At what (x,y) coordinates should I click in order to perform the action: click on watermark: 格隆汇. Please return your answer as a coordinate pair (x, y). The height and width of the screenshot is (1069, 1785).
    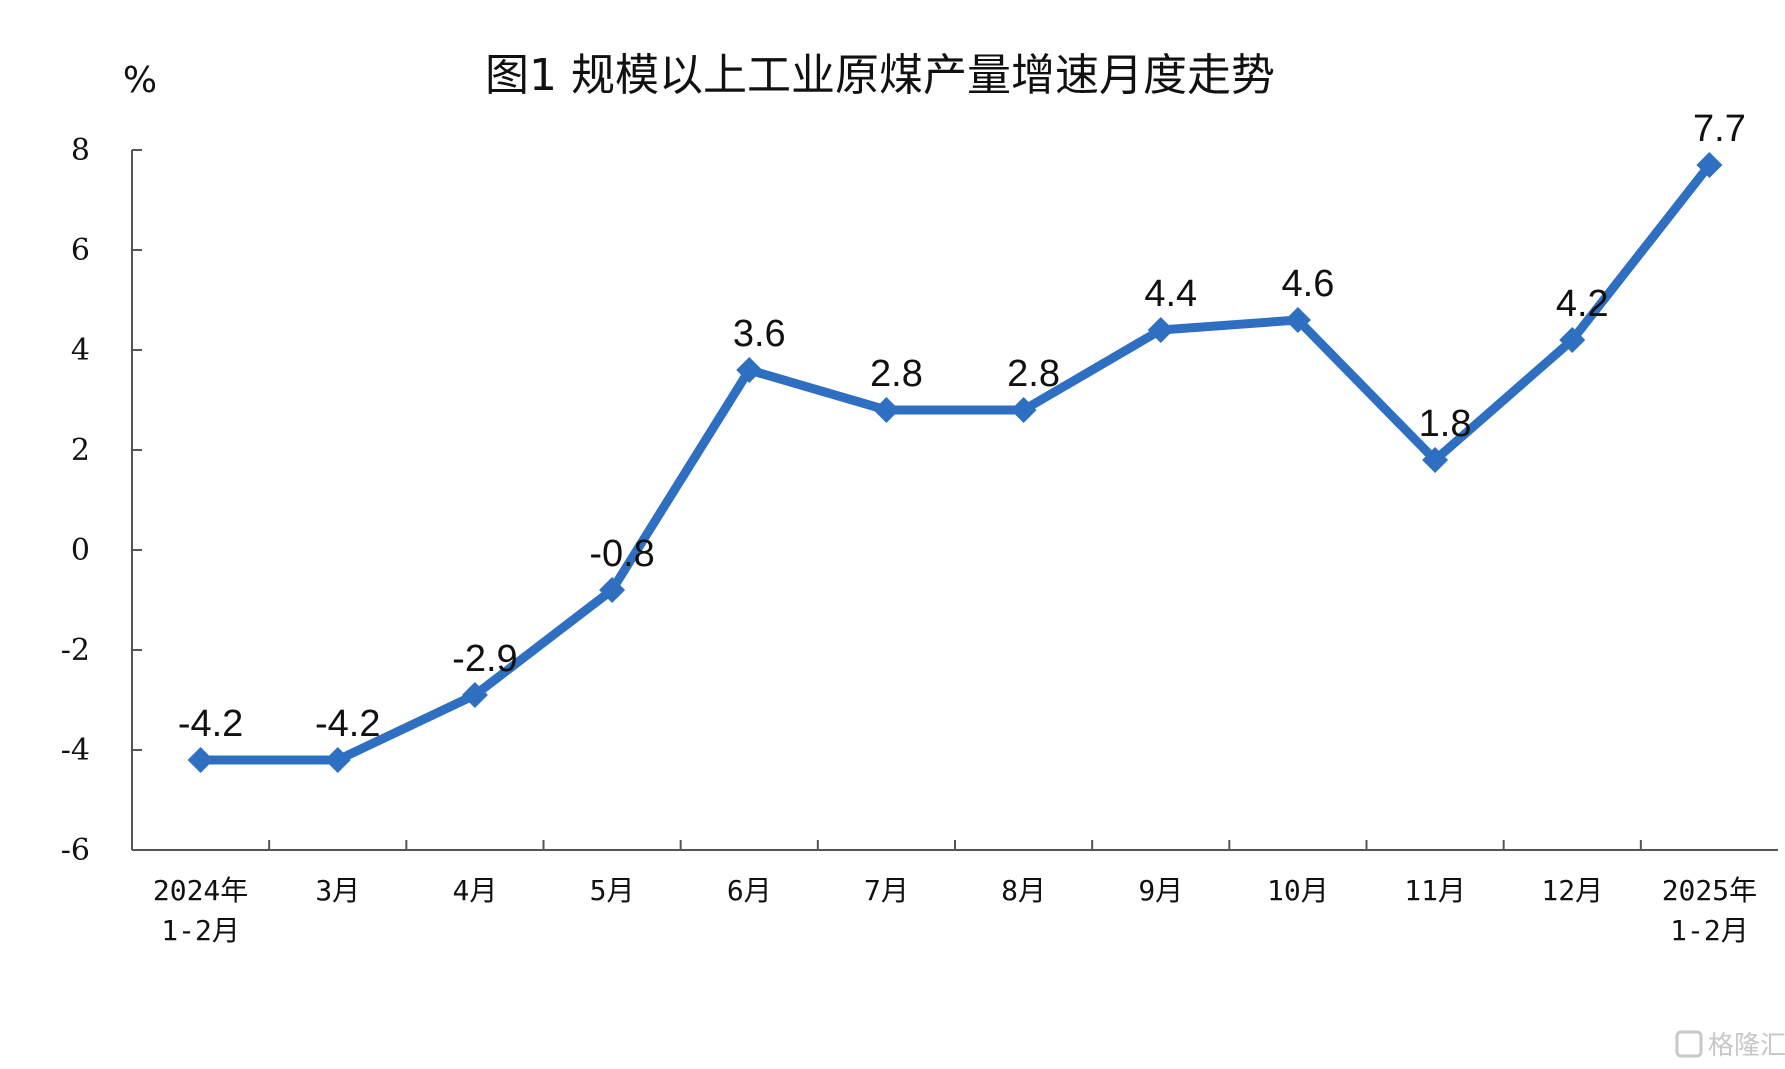
    Looking at the image, I should click on (1730, 1045).